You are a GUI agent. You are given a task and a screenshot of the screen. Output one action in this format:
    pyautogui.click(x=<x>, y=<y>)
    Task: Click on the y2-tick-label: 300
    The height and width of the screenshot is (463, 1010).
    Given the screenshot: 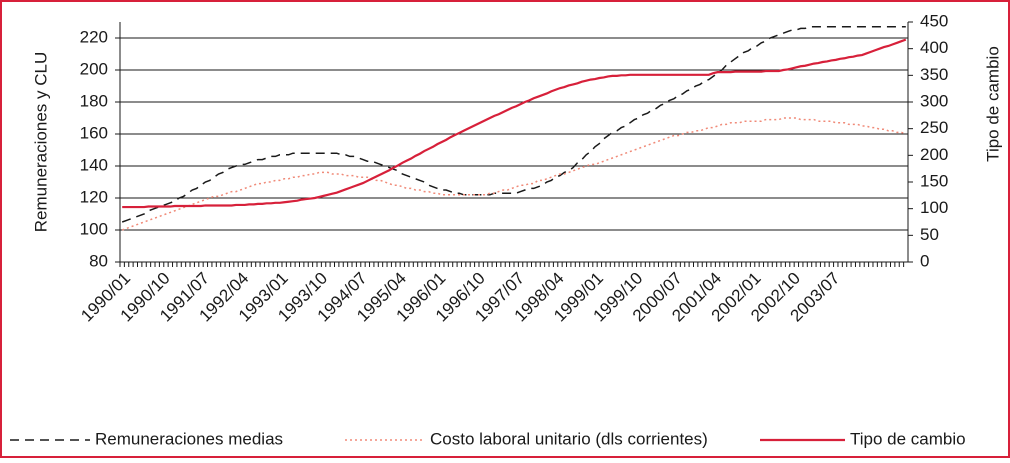 What is the action you would take?
    pyautogui.click(x=934, y=100)
    